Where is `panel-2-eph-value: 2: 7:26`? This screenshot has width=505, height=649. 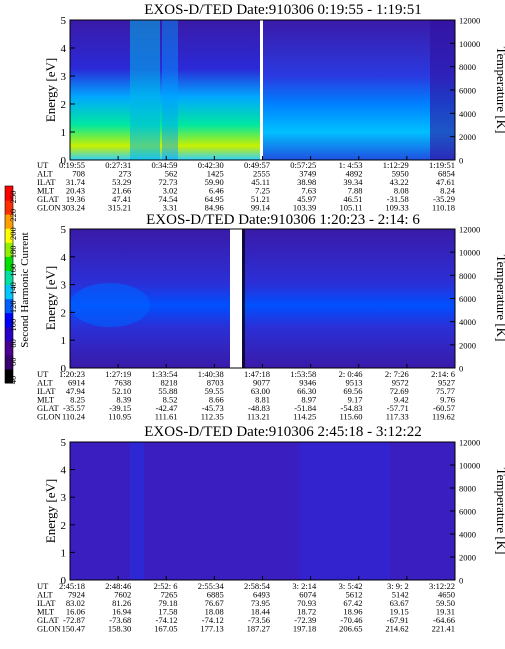 panel-2-eph-value: 2: 7:26 is located at coordinates (397, 374).